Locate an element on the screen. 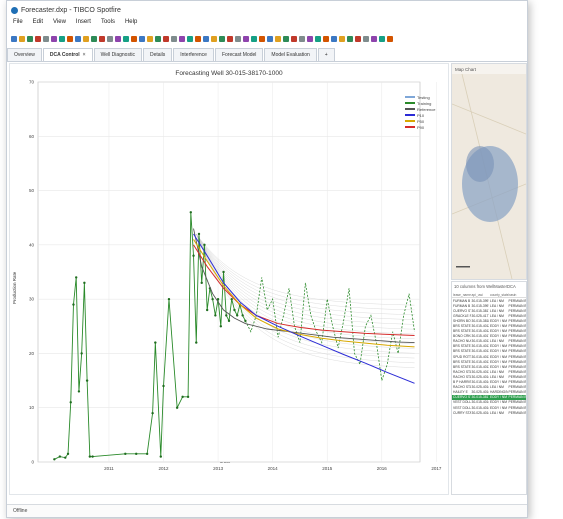 The height and width of the screenshot is (519, 563). legend-item-p50: P50 is located at coordinates (425, 121).